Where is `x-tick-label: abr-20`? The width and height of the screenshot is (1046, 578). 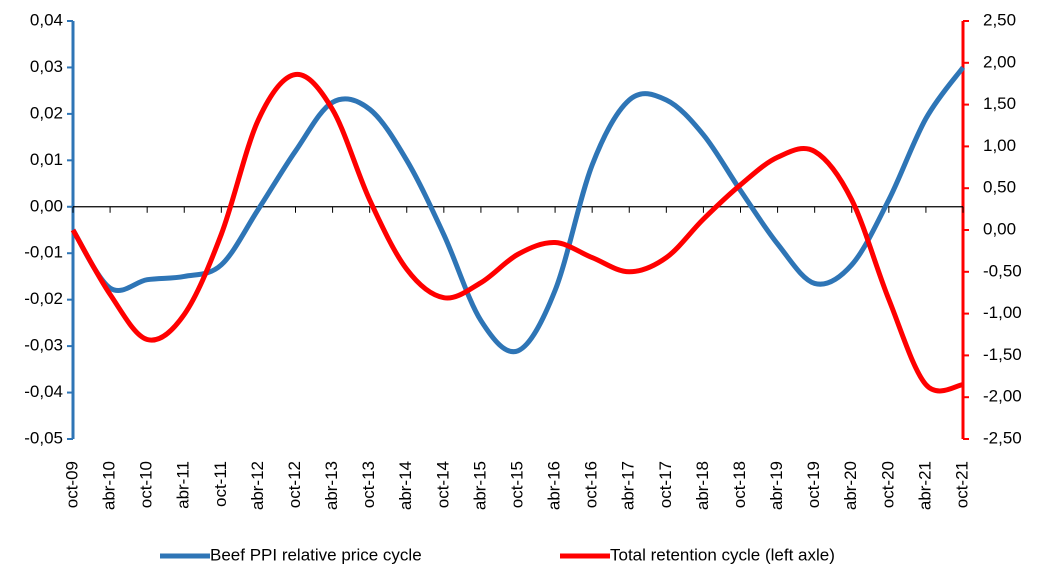 x-tick-label: abr-20 is located at coordinates (850, 485).